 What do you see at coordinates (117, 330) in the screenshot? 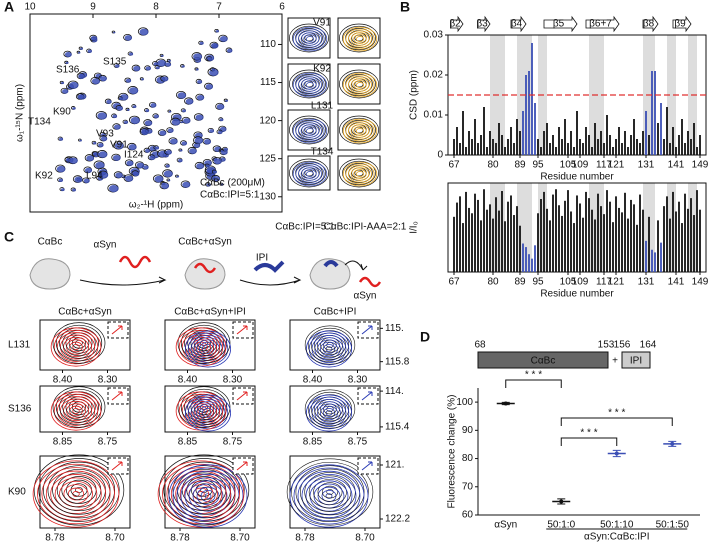
I see `shift-arrow` at bounding box center [117, 330].